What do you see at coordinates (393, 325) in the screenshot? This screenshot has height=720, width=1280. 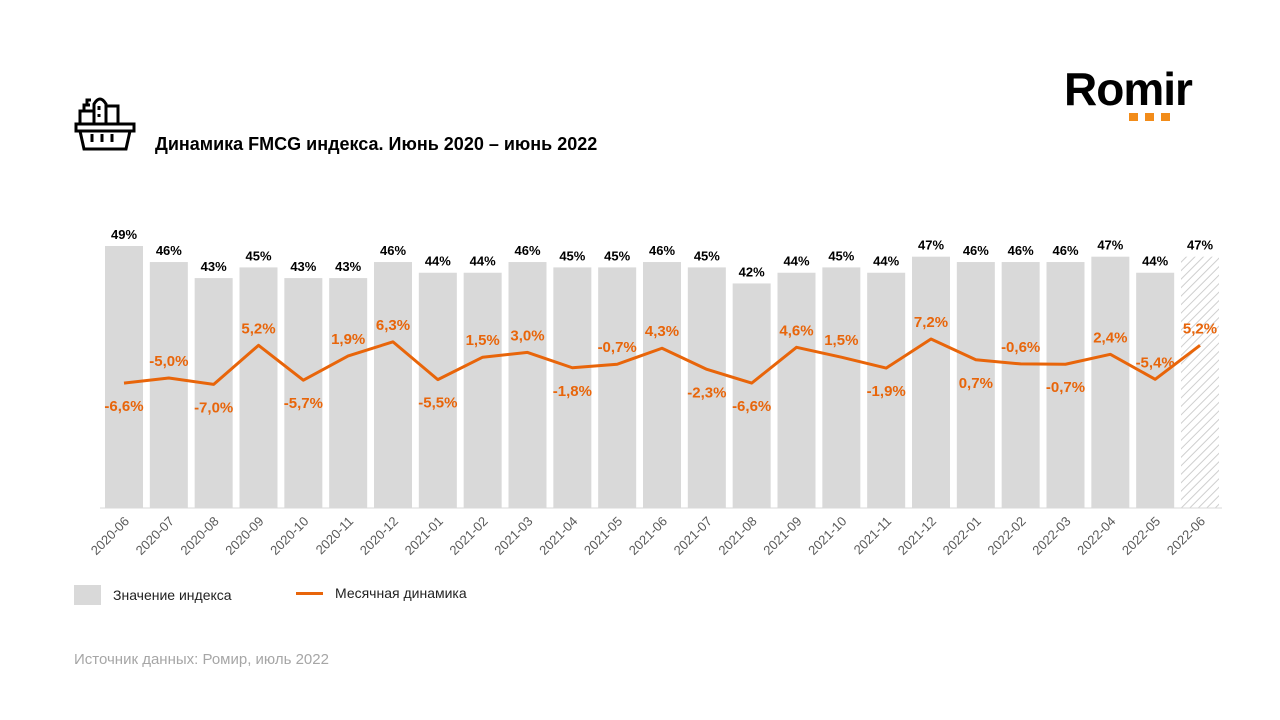 I see `line-value-label: 6,3%` at bounding box center [393, 325].